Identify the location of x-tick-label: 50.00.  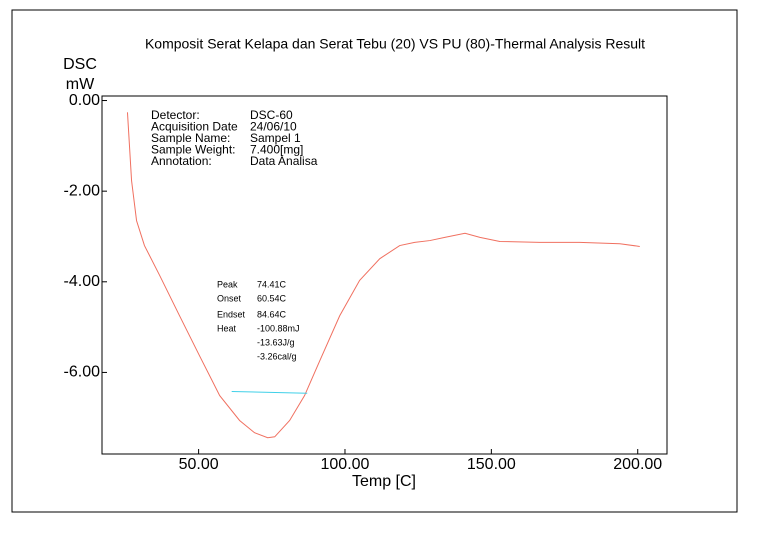
(199, 464).